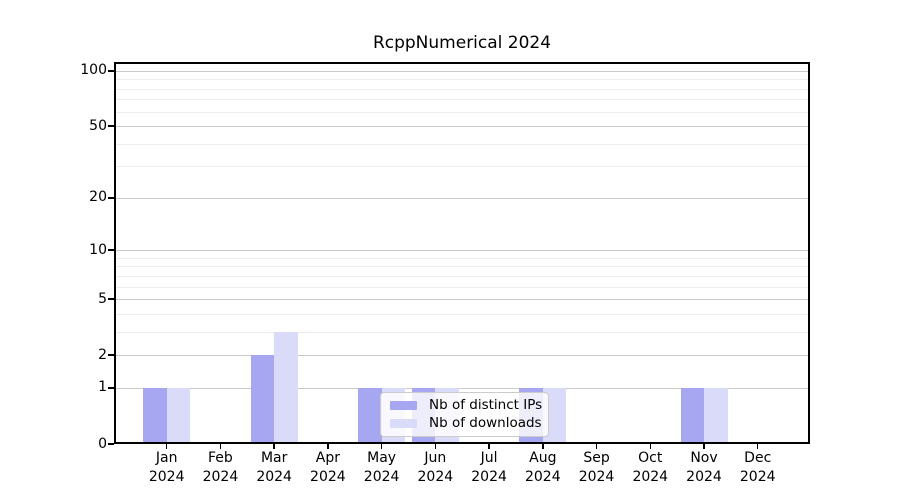 The width and height of the screenshot is (900, 500). I want to click on x-tick-label: Aug 2024, so click(542, 467).